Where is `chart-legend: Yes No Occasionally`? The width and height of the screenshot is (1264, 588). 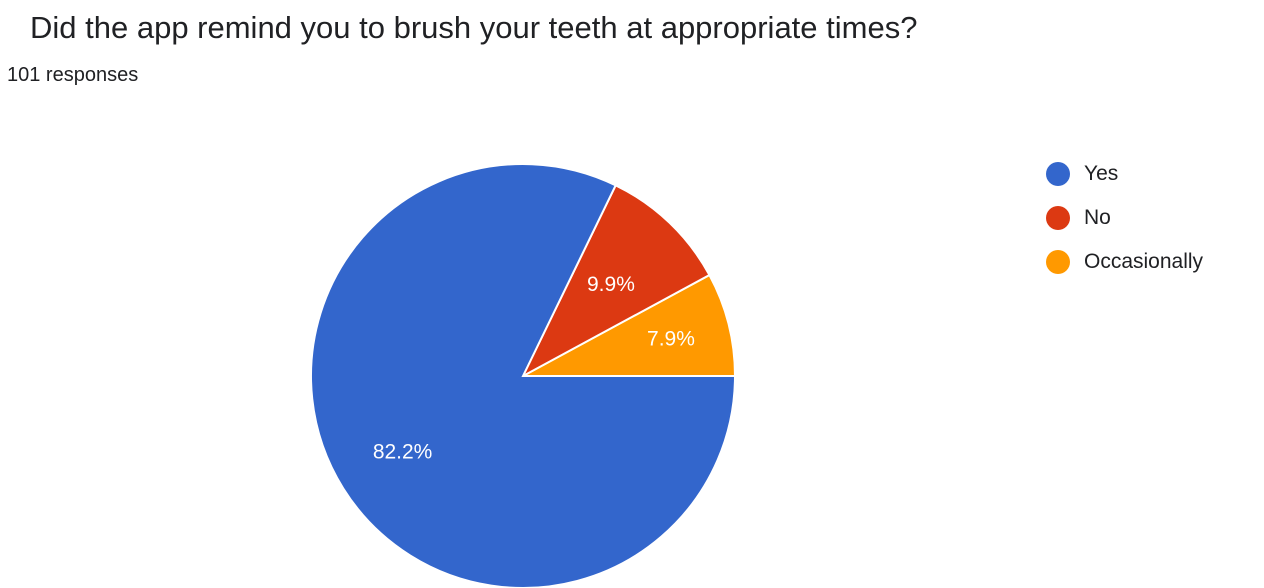
chart-legend: Yes No Occasionally is located at coordinates (1125, 228).